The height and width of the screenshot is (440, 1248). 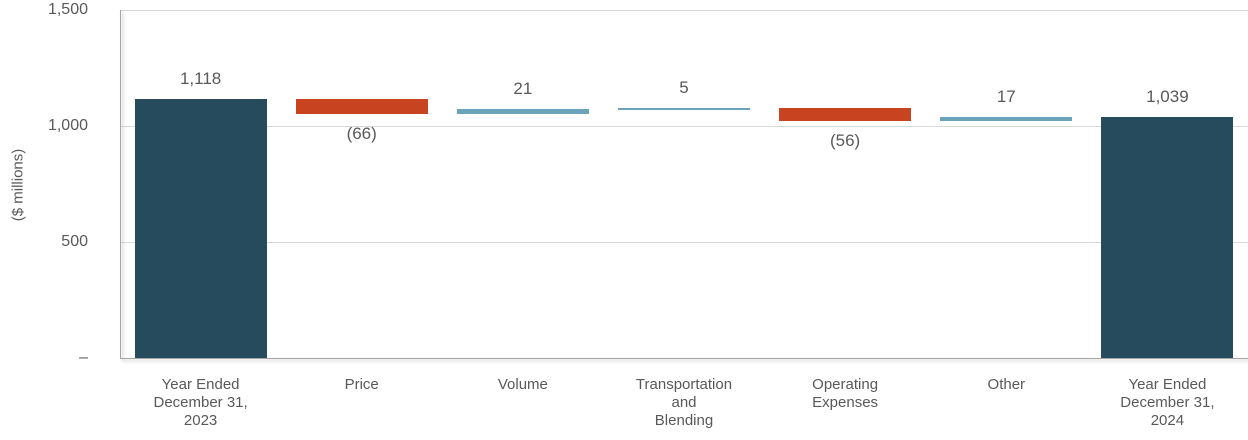 What do you see at coordinates (1006, 384) in the screenshot?
I see `category-label: Other` at bounding box center [1006, 384].